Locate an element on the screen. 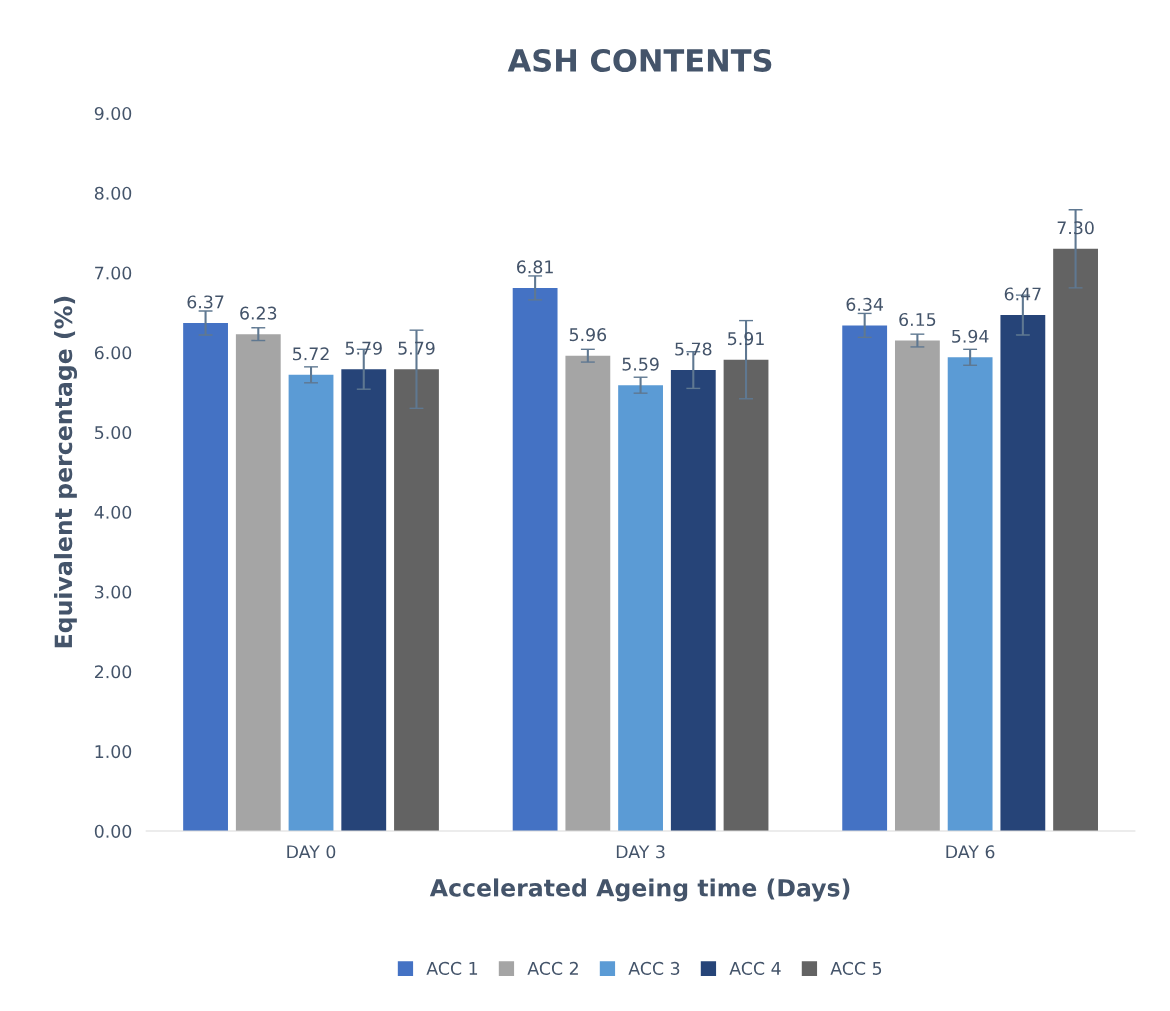  data-label: 5.78 is located at coordinates (693, 349).